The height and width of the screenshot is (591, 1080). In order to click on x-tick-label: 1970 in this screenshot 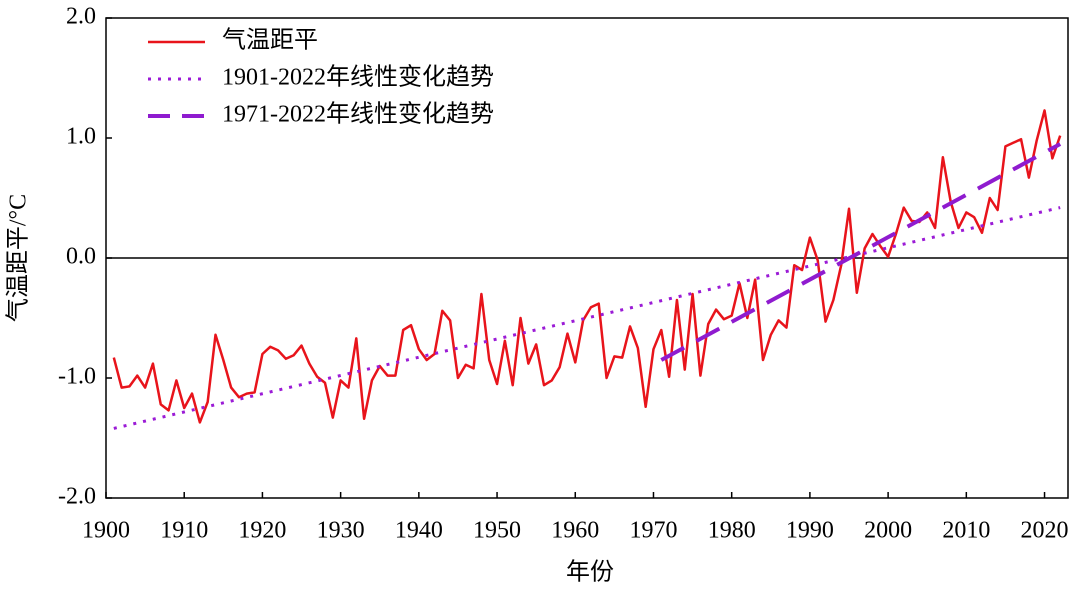, I will do `click(653, 531)`.